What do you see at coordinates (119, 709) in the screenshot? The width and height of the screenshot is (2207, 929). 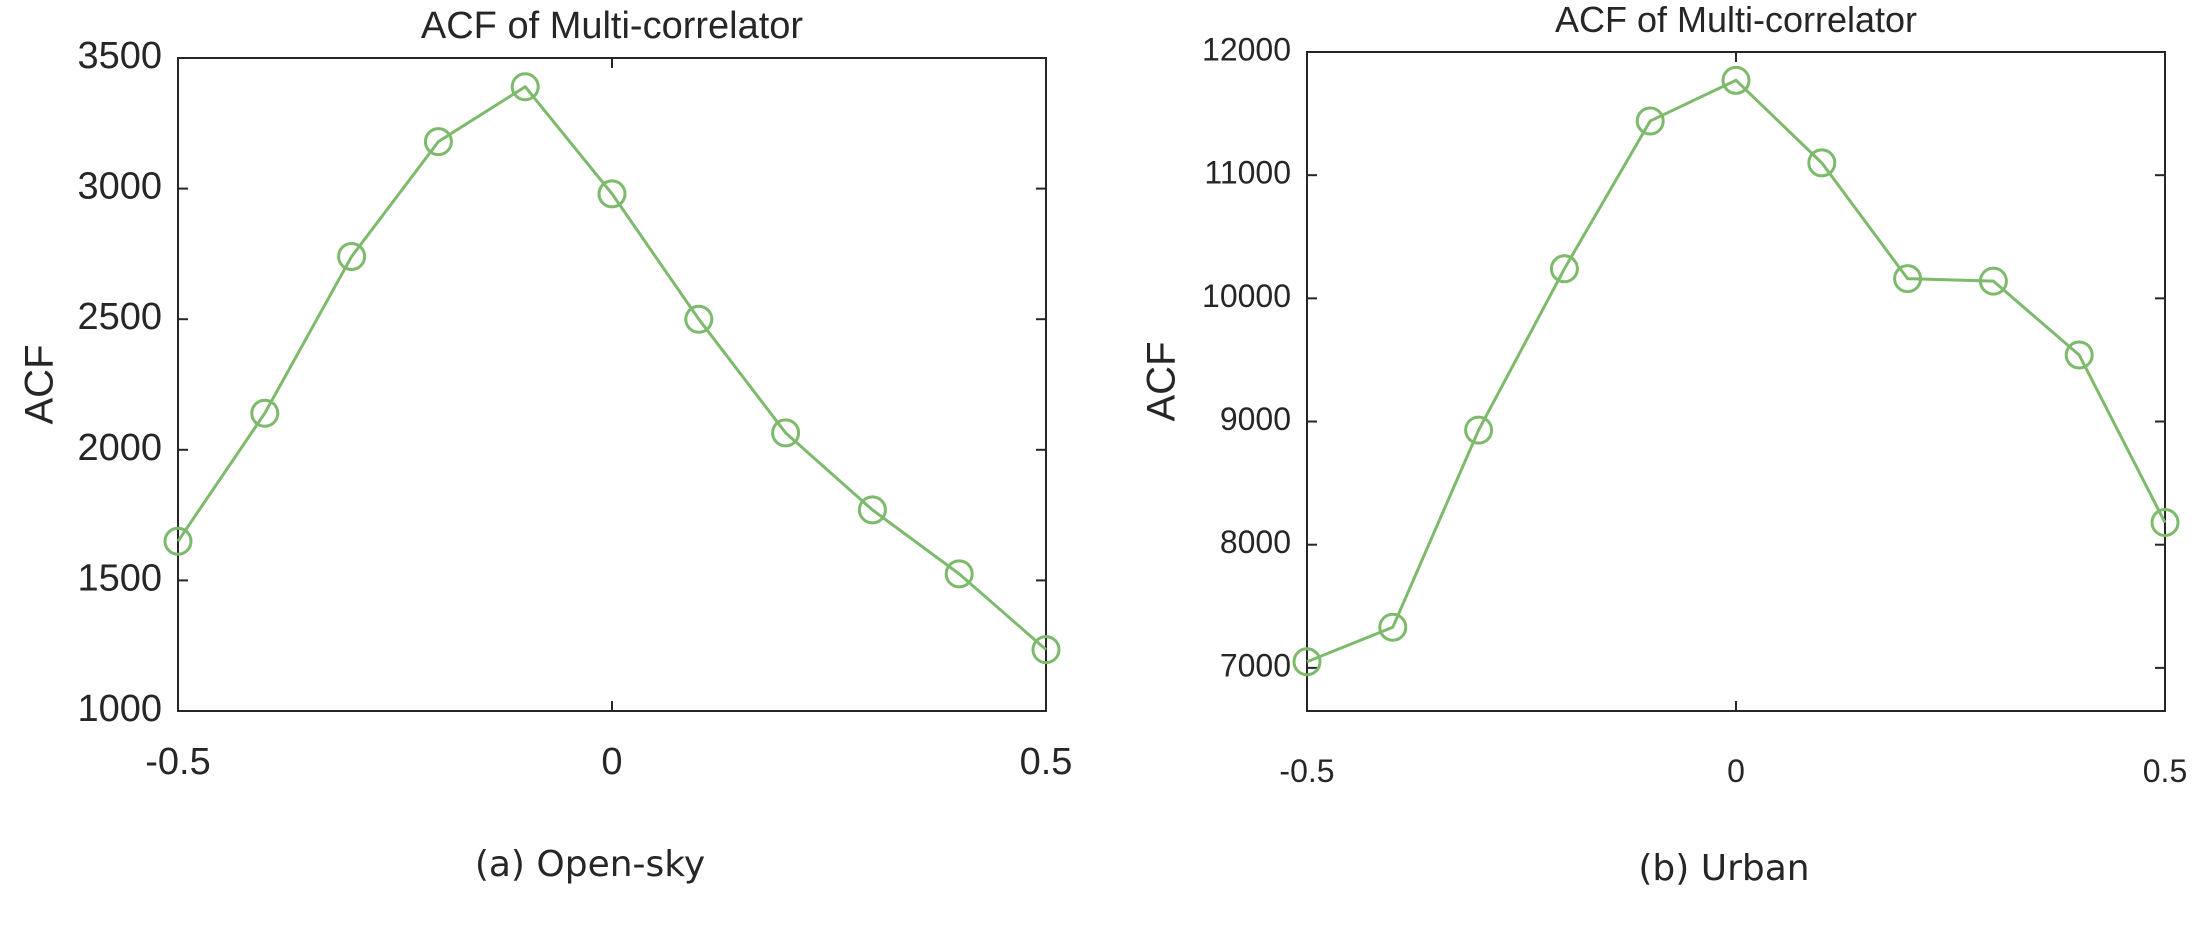 I see `y-tick-label: 1000` at bounding box center [119, 709].